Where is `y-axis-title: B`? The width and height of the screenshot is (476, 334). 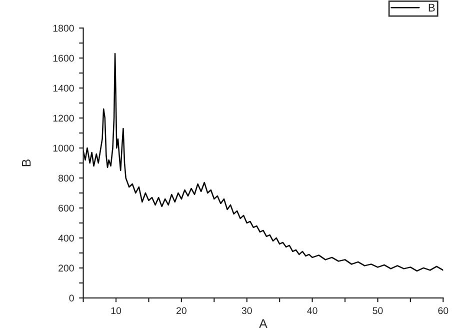
y-axis-title: B is located at coordinates (26, 162).